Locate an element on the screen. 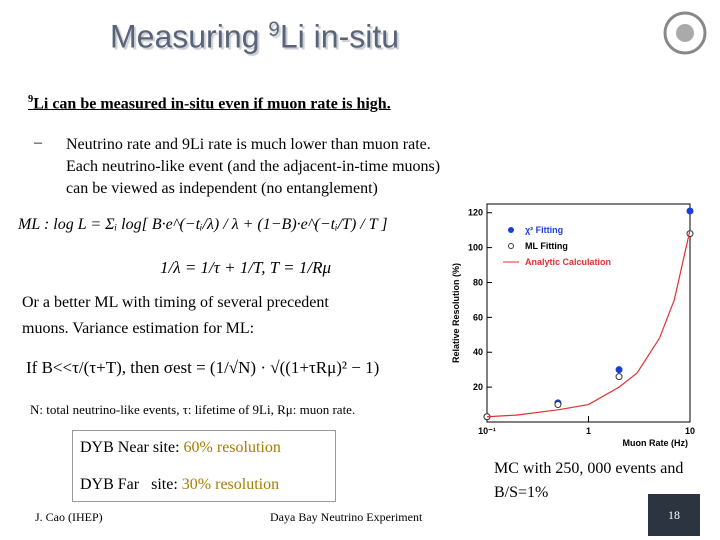 The width and height of the screenshot is (720, 540). x-axis-label: Muon Rate (Hz) is located at coordinates (656, 443).